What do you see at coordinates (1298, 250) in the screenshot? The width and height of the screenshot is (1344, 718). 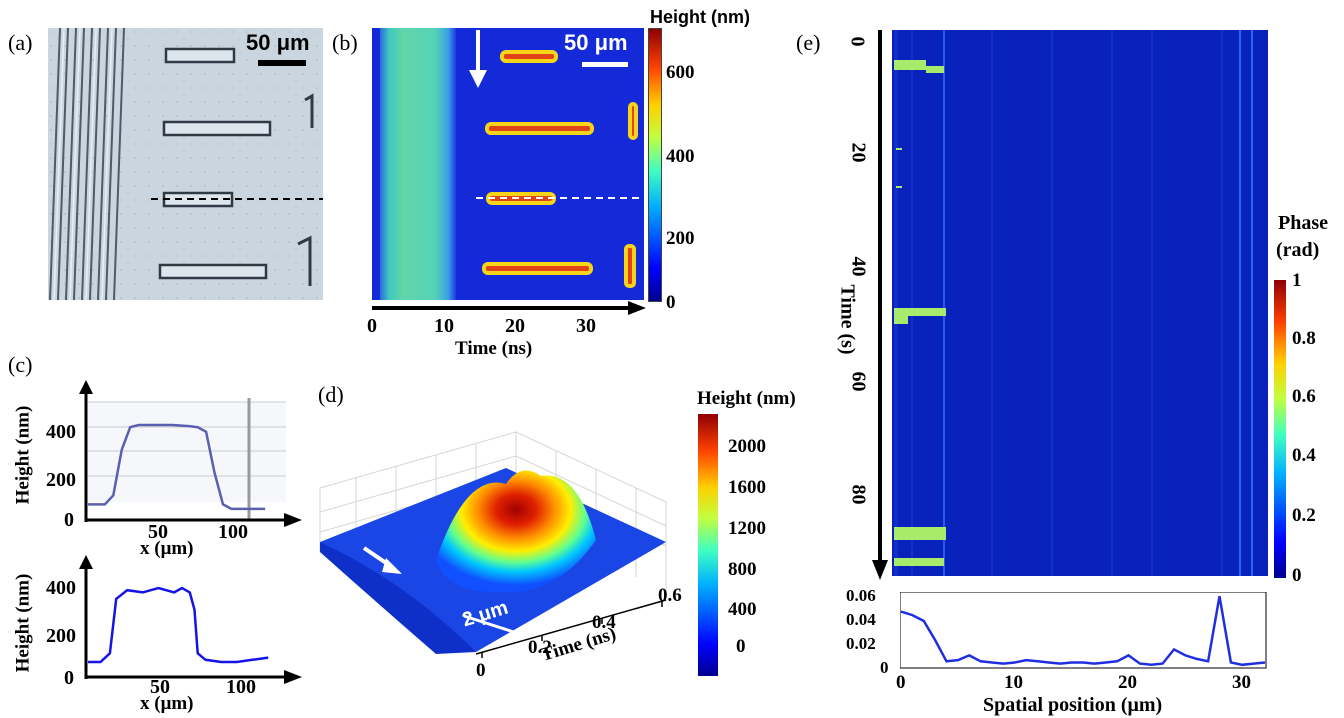 I see `colorbar-title-e-line2: (rad)` at bounding box center [1298, 250].